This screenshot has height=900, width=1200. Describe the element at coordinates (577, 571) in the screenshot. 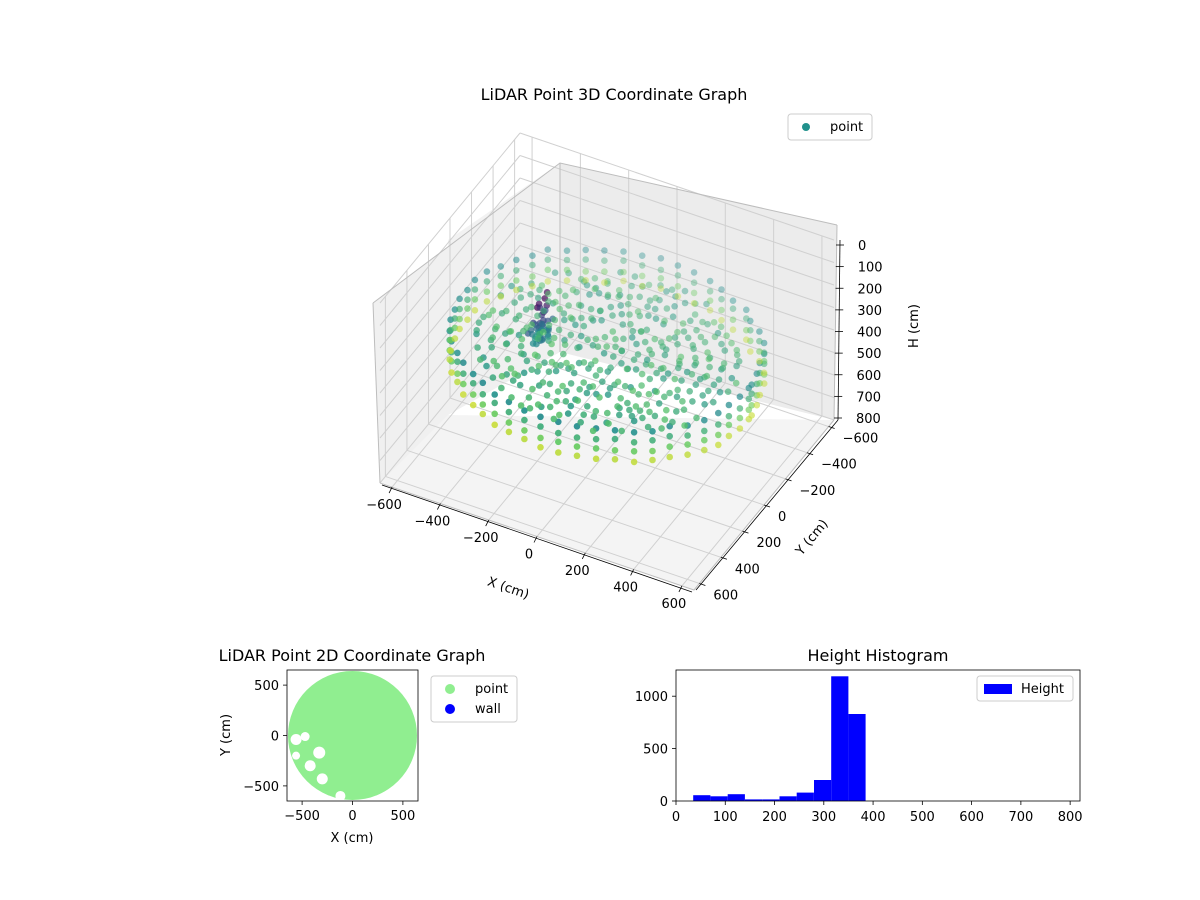

I see `x-tick-label-3d: 200` at that location.